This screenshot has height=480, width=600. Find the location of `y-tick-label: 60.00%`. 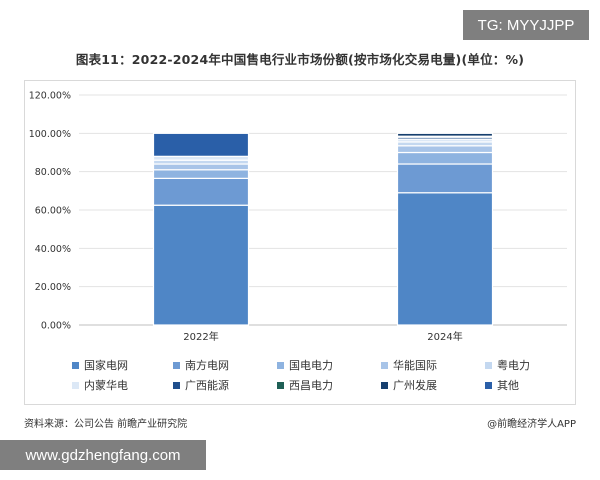

y-tick-label: 60.00% is located at coordinates (53, 211).